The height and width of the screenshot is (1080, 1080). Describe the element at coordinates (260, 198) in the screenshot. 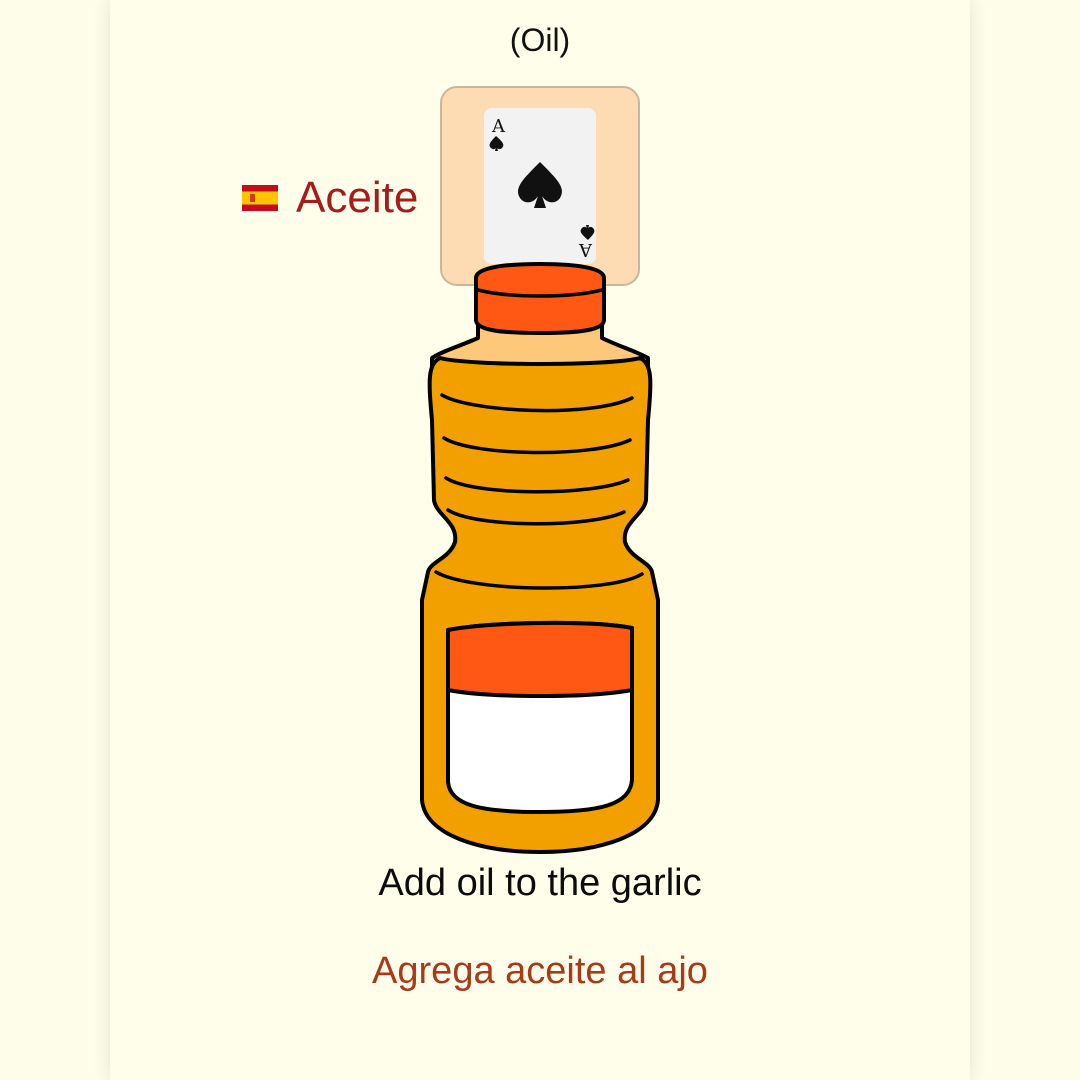

I see `spain-flag-icon` at that location.